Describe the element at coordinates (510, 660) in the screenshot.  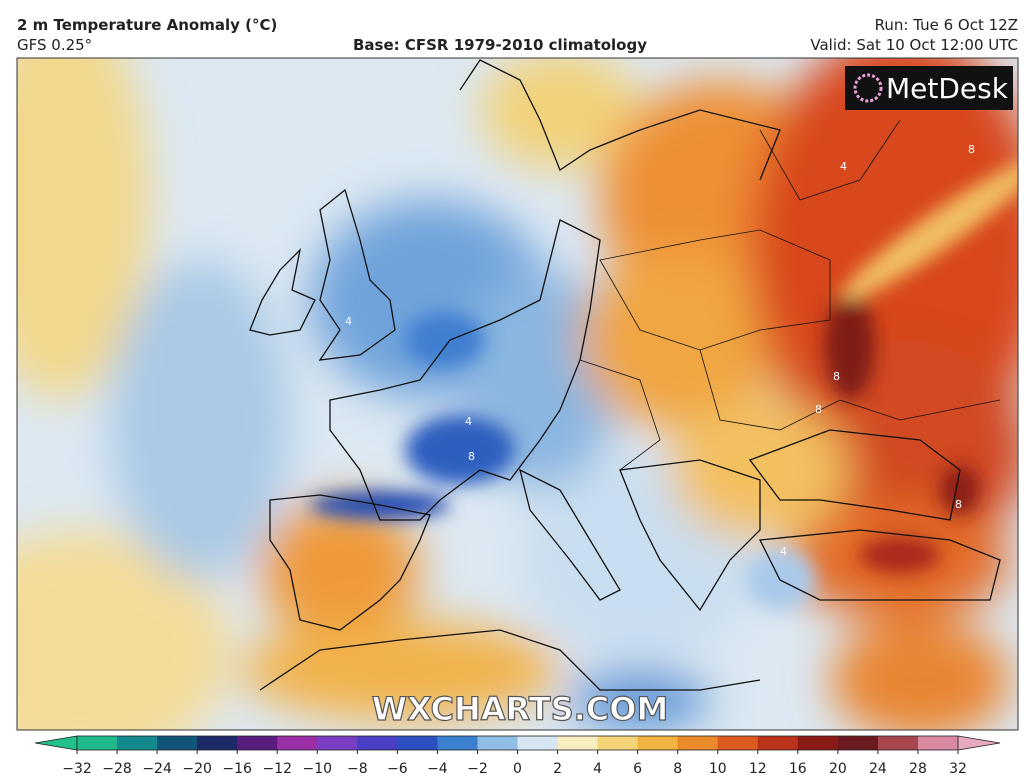
I see `north-africa-coast` at that location.